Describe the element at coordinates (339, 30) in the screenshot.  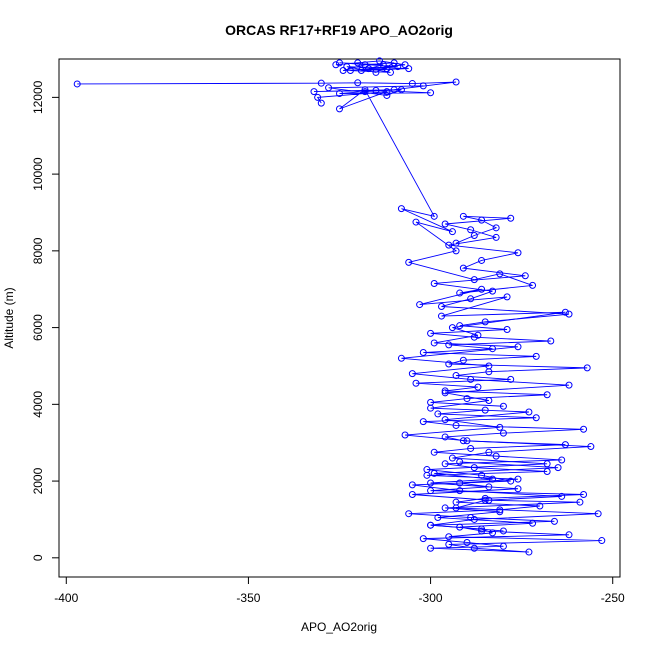
I see `chart-title: ORCAS RF17+RF19 APO_AO2orig` at that location.